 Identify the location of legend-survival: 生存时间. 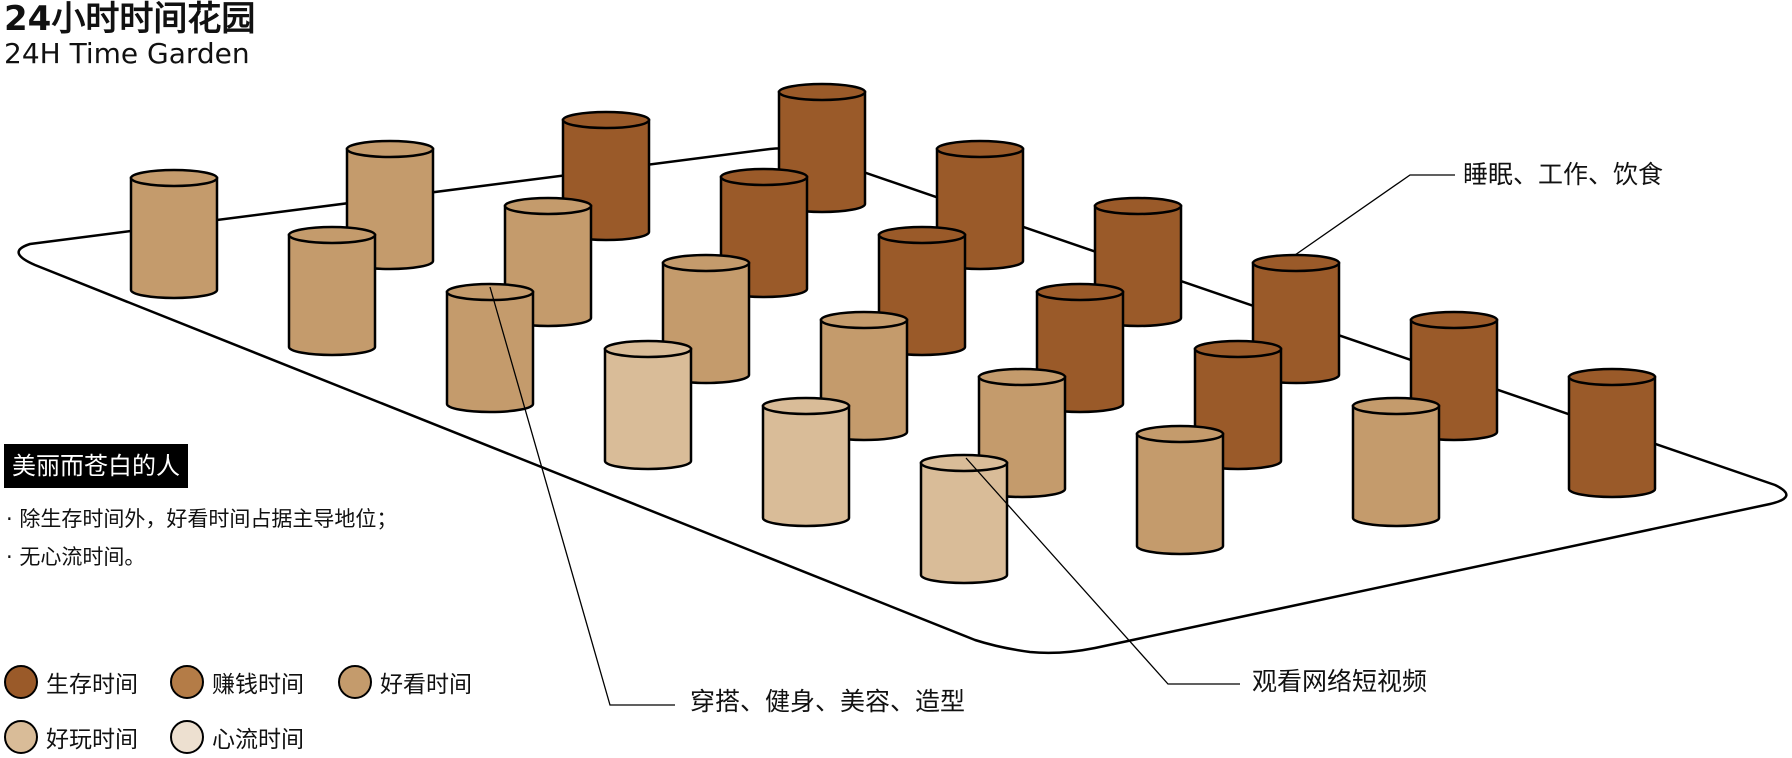
(71, 682).